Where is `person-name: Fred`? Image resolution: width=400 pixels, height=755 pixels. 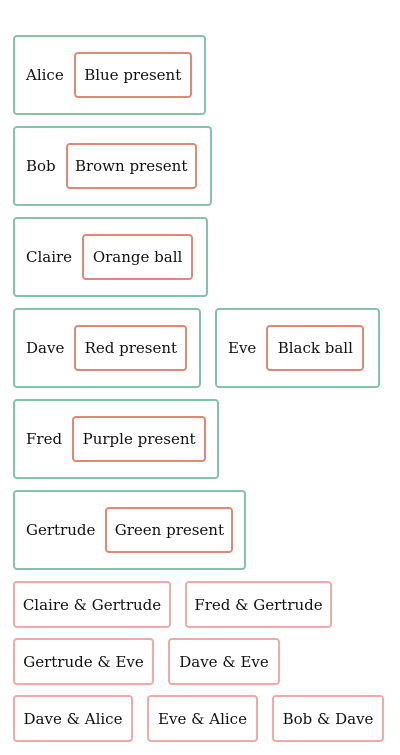 person-name: Fred is located at coordinates (44, 439).